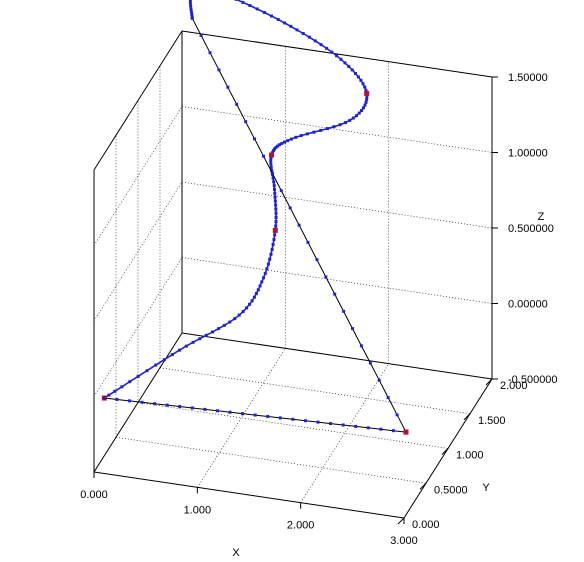 The image size is (584, 562). Describe the element at coordinates (528, 305) in the screenshot. I see `z-tick-label: 0.00000` at that location.